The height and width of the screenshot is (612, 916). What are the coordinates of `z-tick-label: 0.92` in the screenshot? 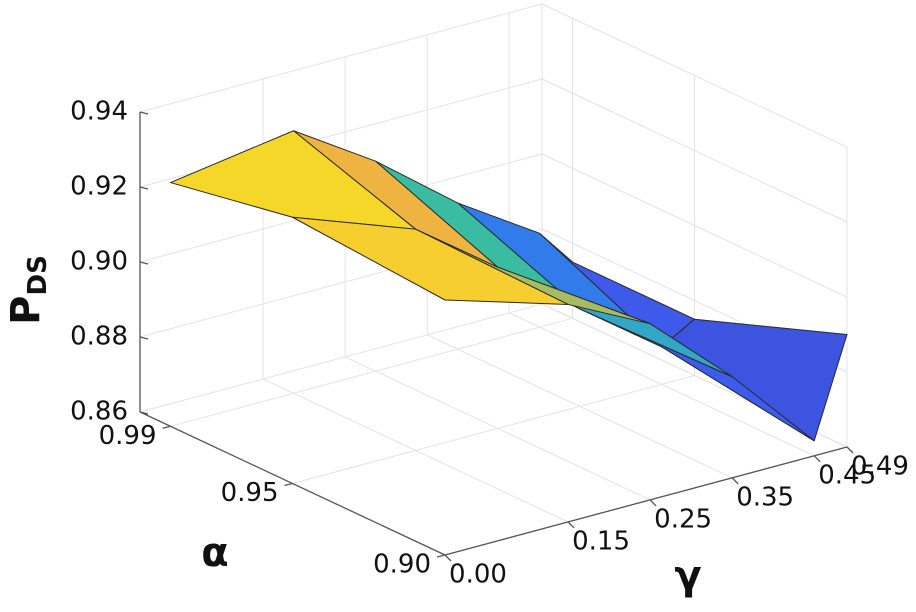 It's located at (99, 187).